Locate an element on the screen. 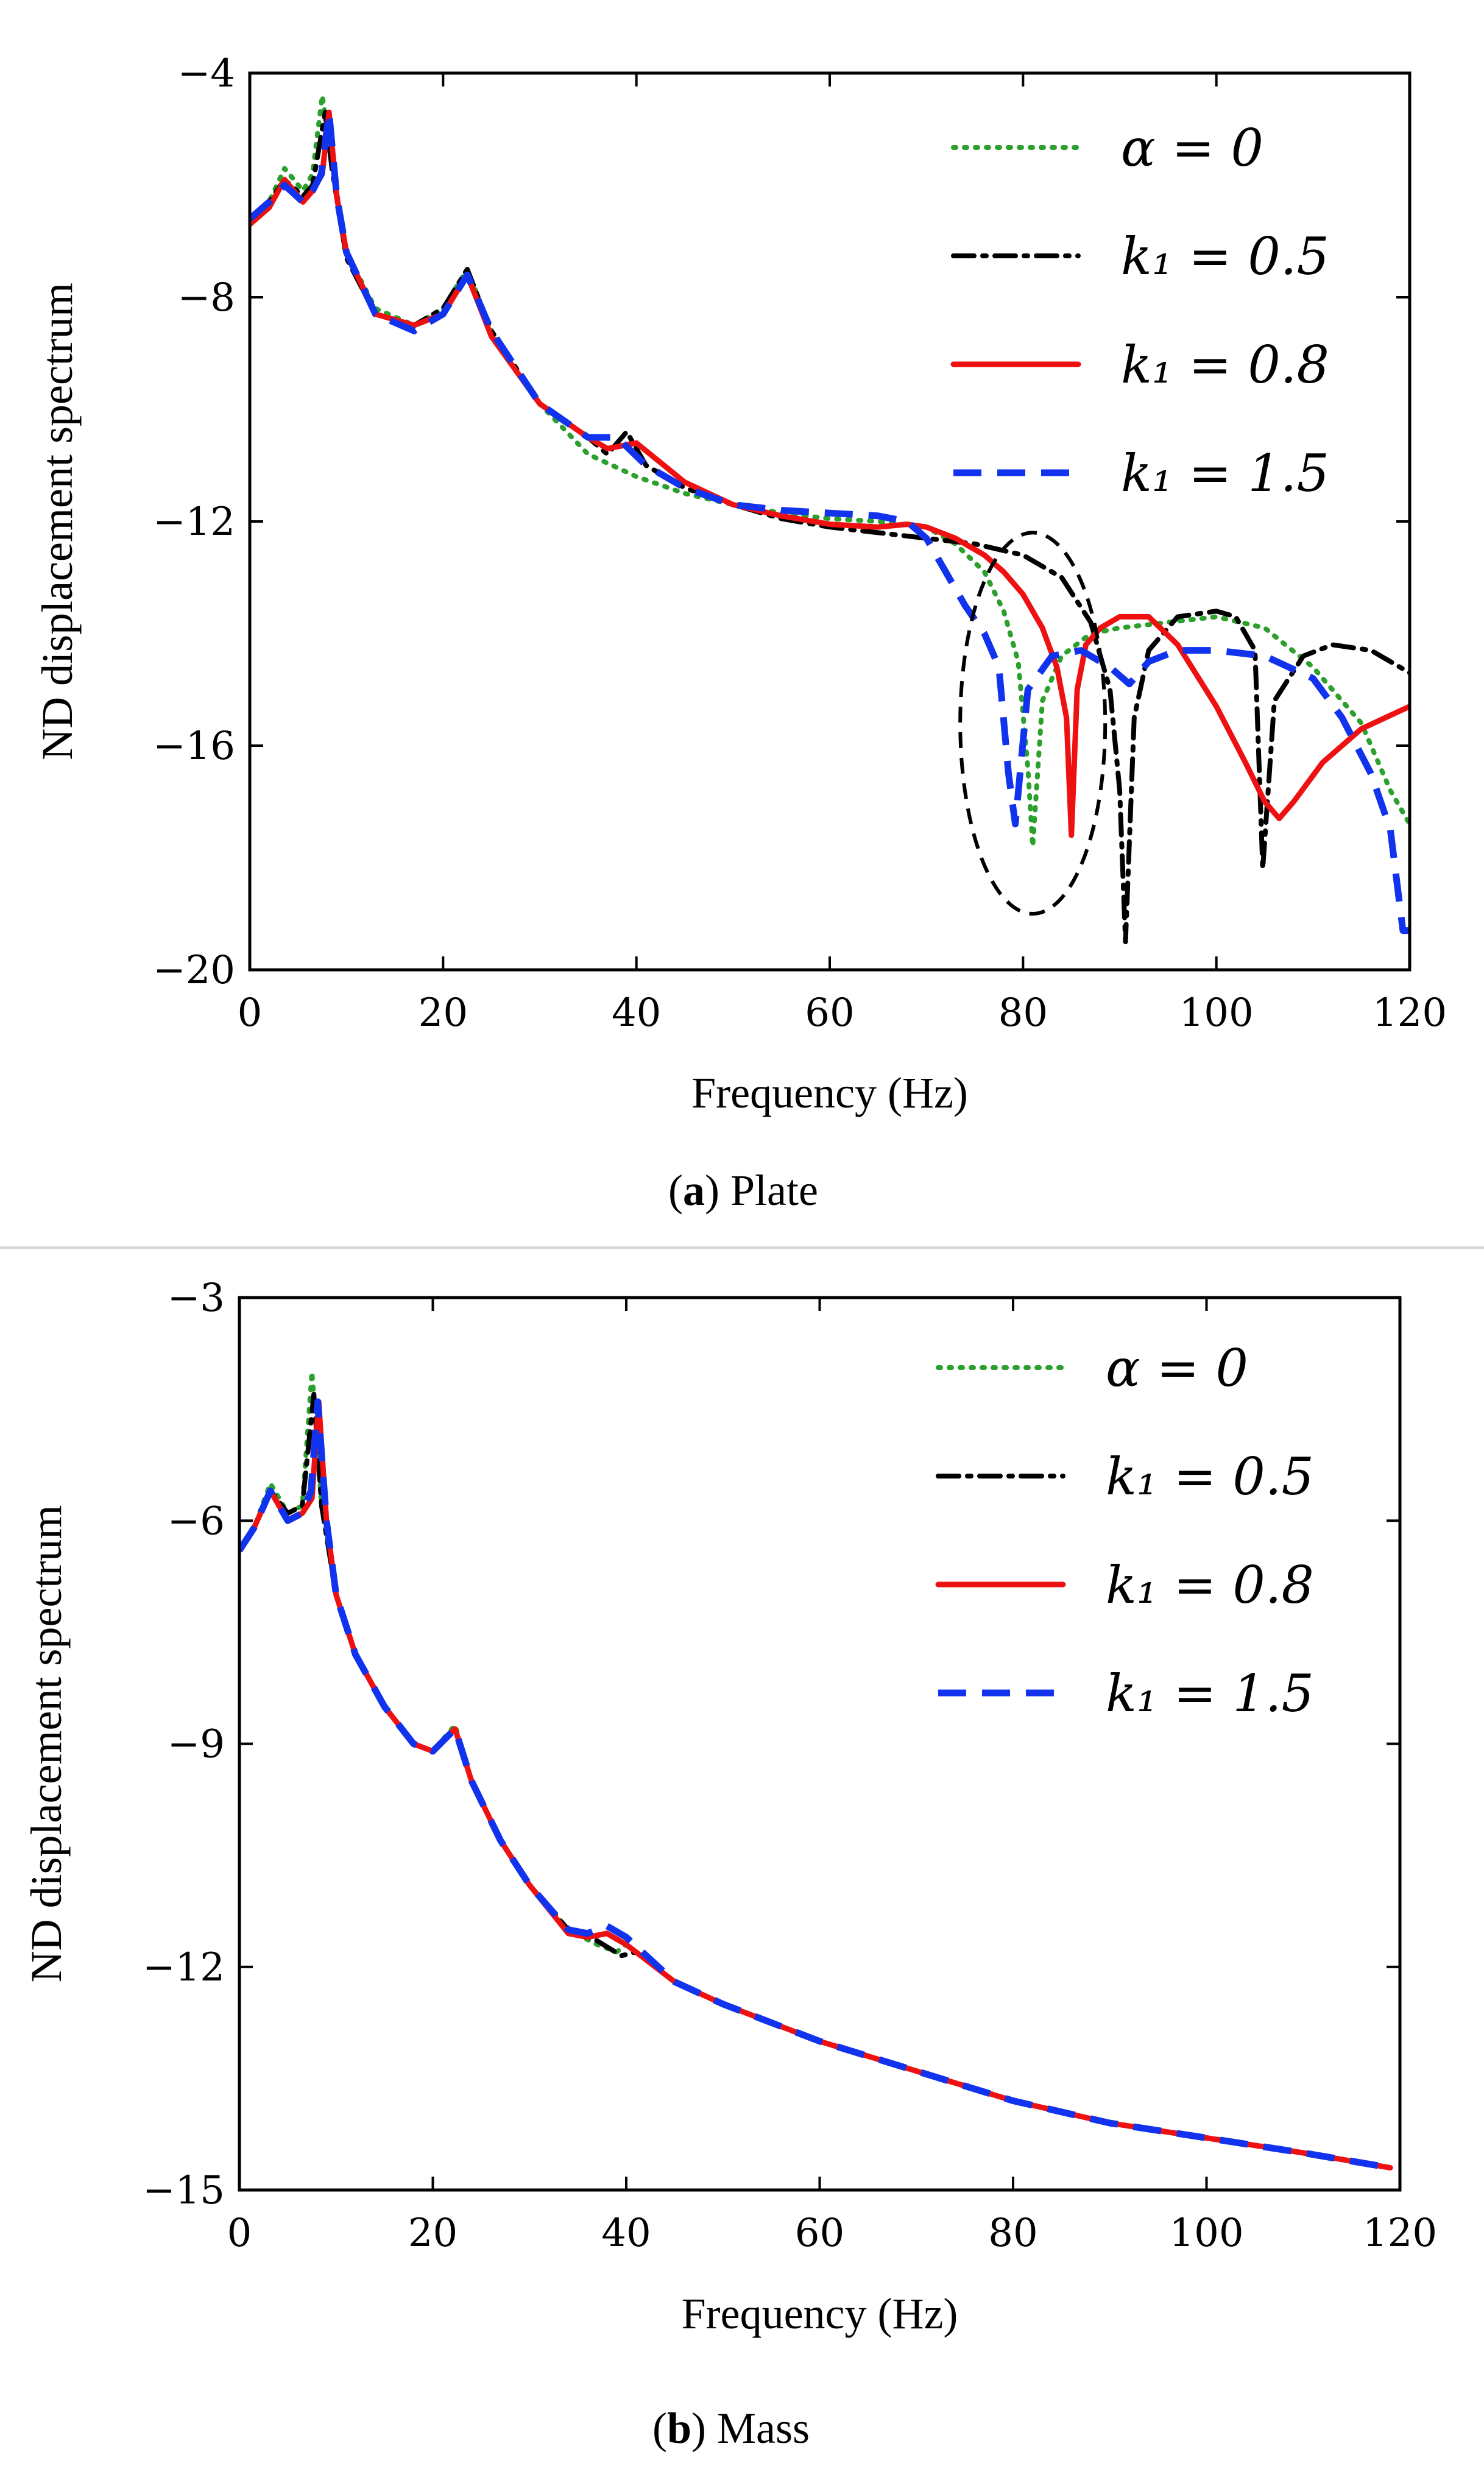 This screenshot has width=1484, height=2480. annotation-ellipse is located at coordinates (1033, 723).